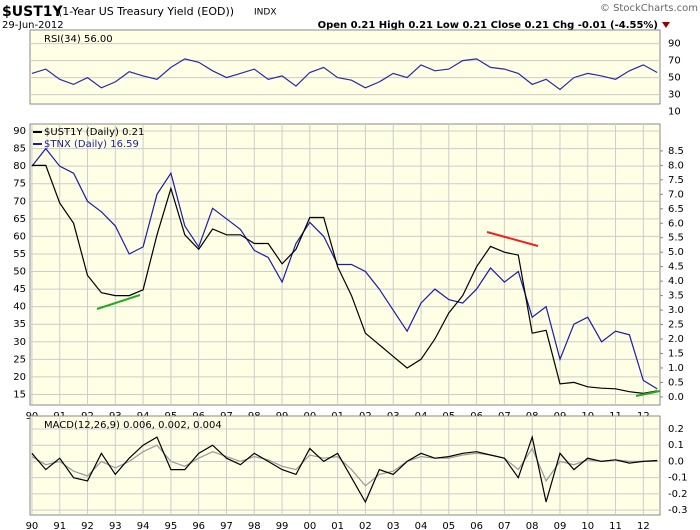 This screenshot has width=700, height=530. I want to click on plot-area, so click(345, 67).